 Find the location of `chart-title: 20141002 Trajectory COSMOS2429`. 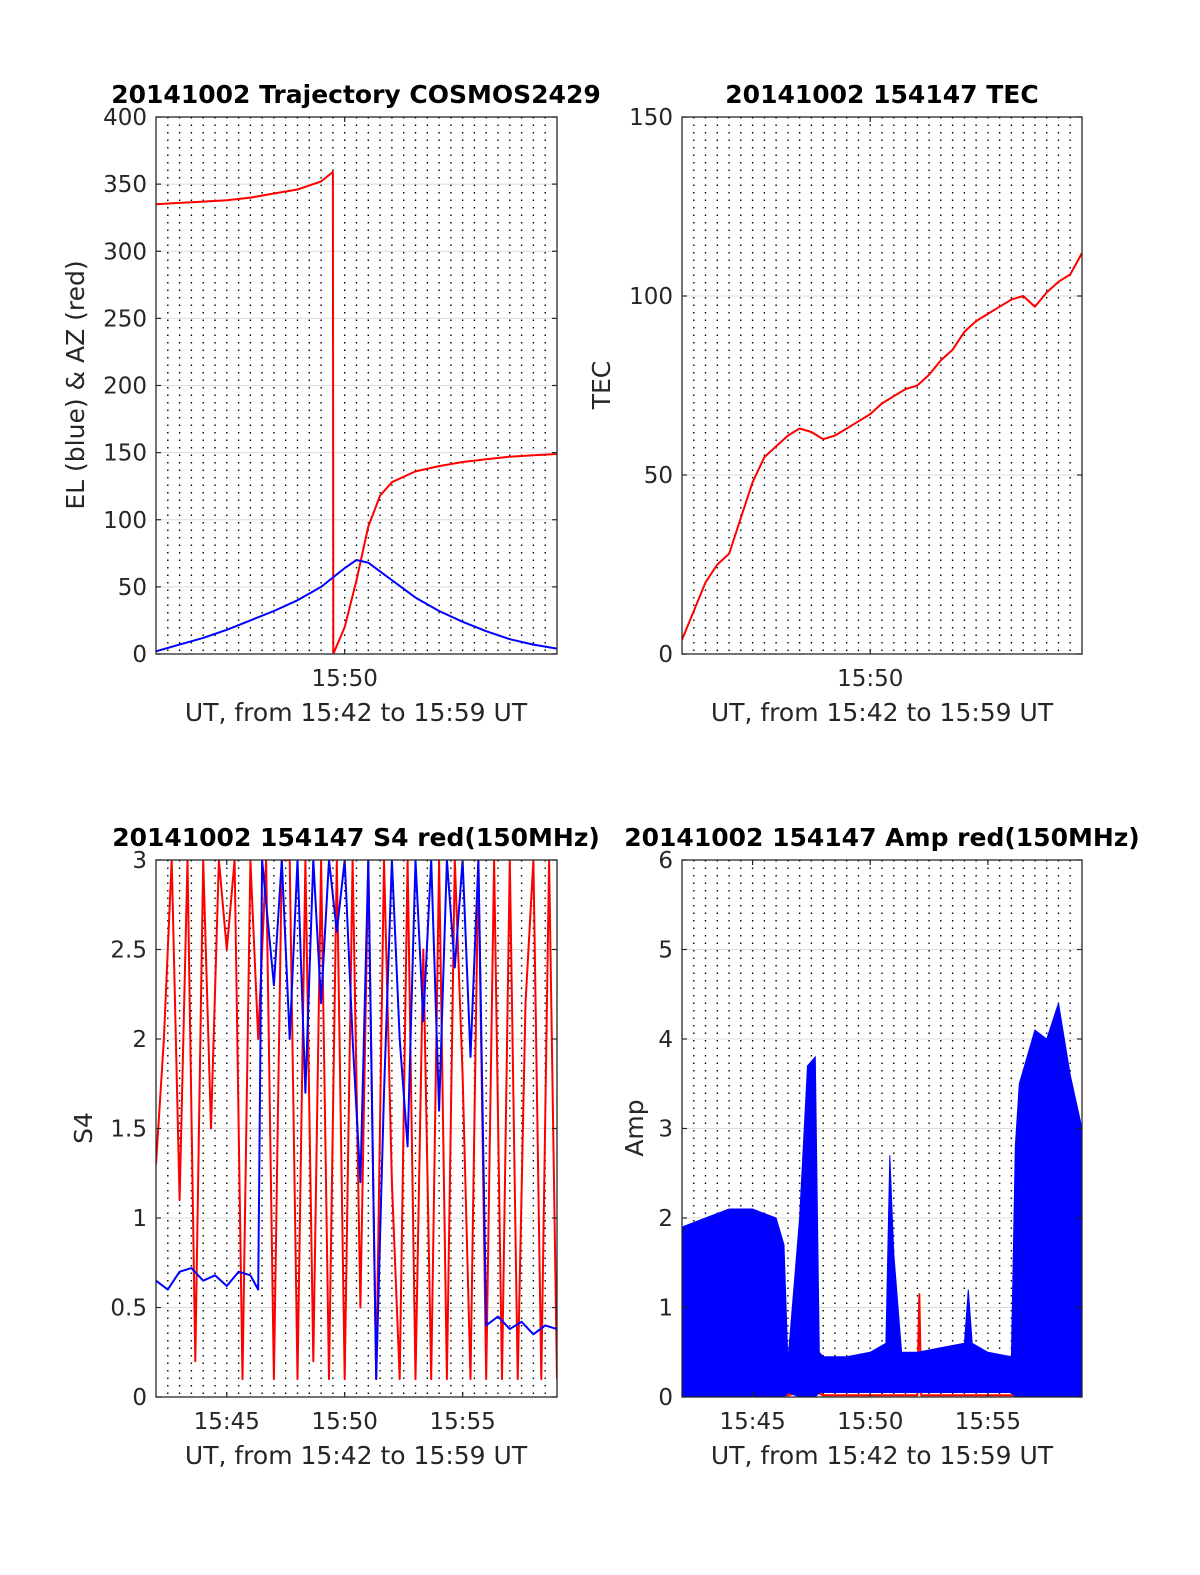

chart-title: 20141002 Trajectory COSMOS2429 is located at coordinates (356, 94).